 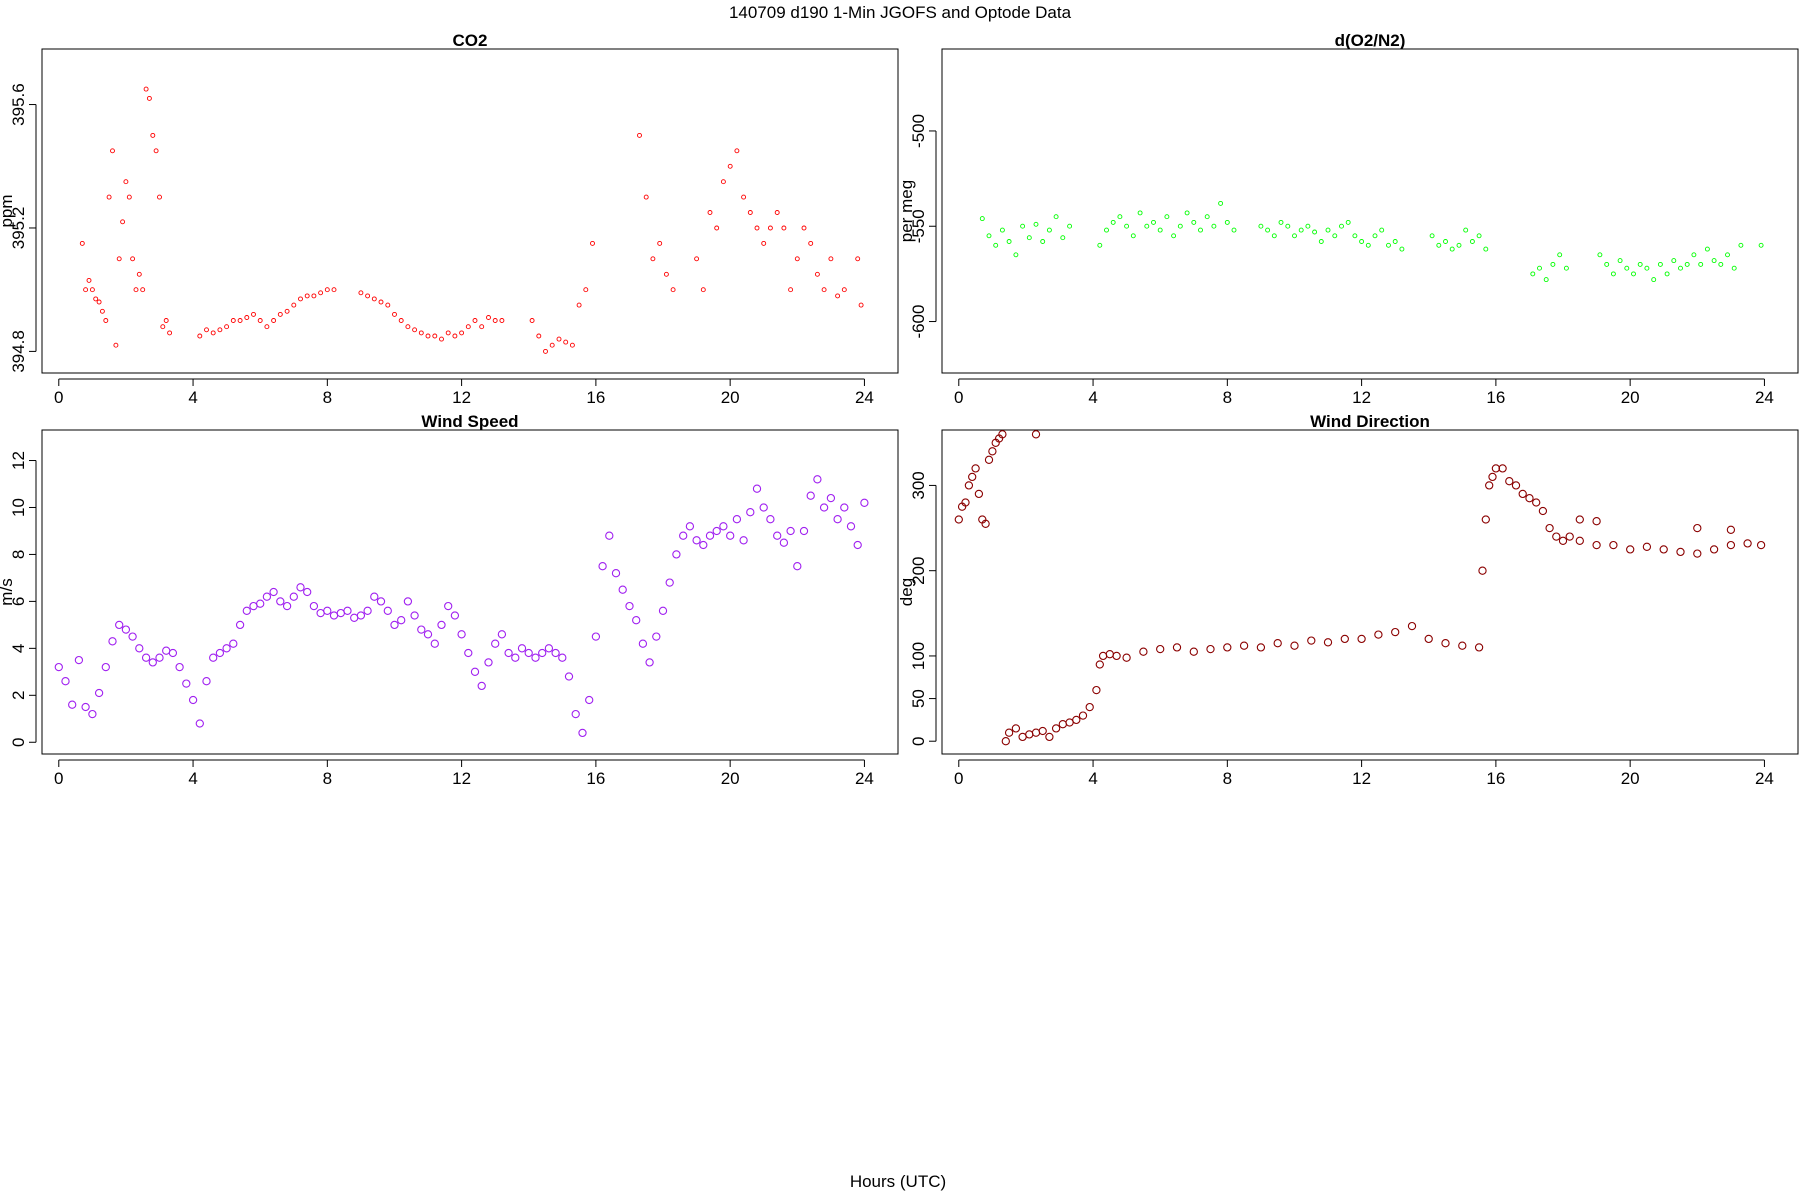 What do you see at coordinates (1227, 778) in the screenshot?
I see `x-tick-label: 8` at bounding box center [1227, 778].